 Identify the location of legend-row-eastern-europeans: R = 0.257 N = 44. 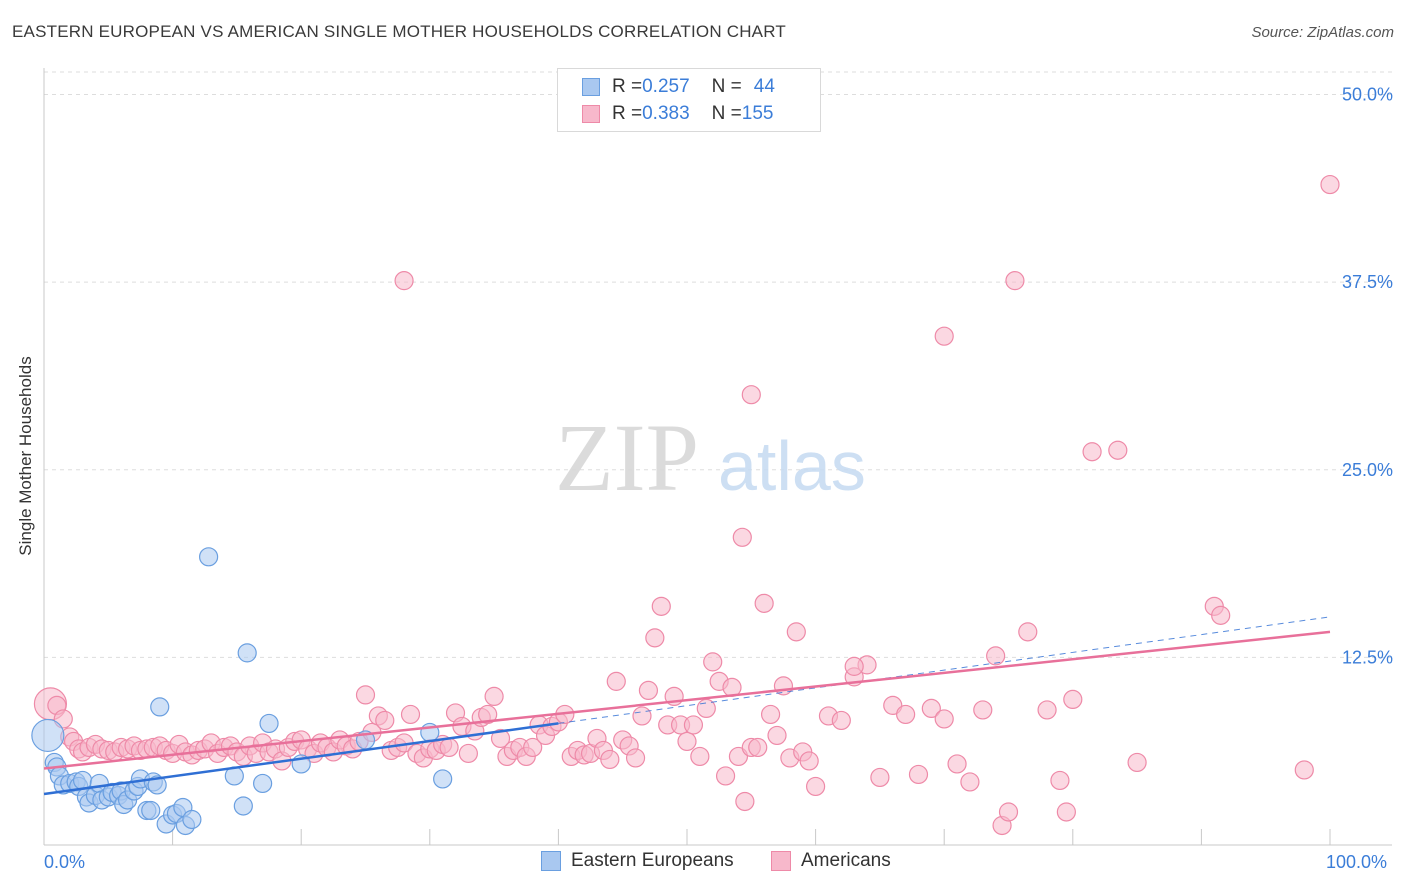
(678, 87).